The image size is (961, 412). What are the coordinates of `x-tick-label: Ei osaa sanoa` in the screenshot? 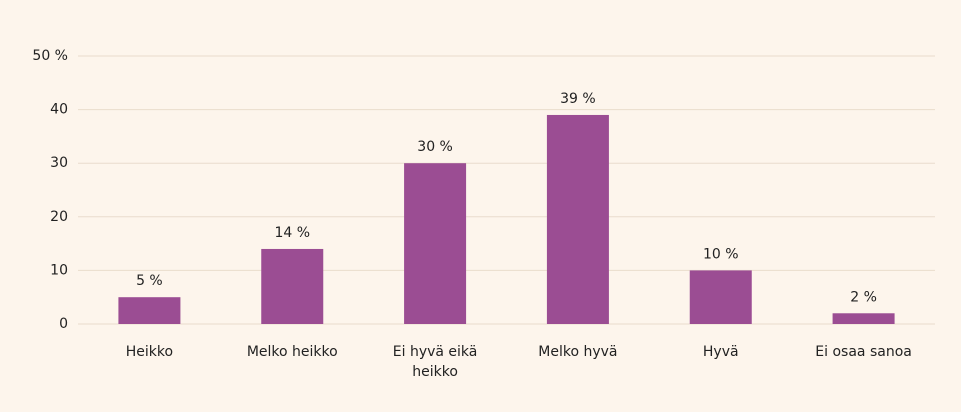 It's located at (863, 352).